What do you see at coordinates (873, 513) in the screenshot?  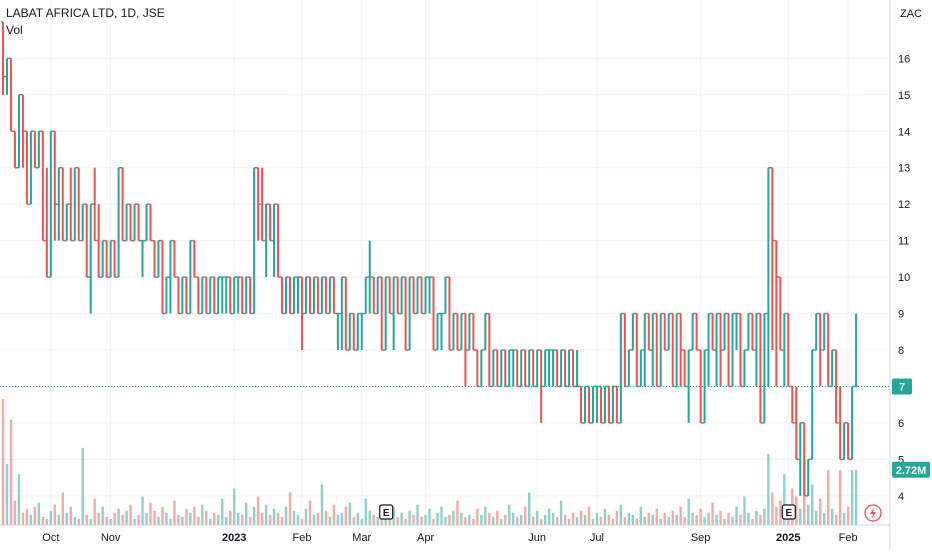 I see `lightning-bolt-icon` at bounding box center [873, 513].